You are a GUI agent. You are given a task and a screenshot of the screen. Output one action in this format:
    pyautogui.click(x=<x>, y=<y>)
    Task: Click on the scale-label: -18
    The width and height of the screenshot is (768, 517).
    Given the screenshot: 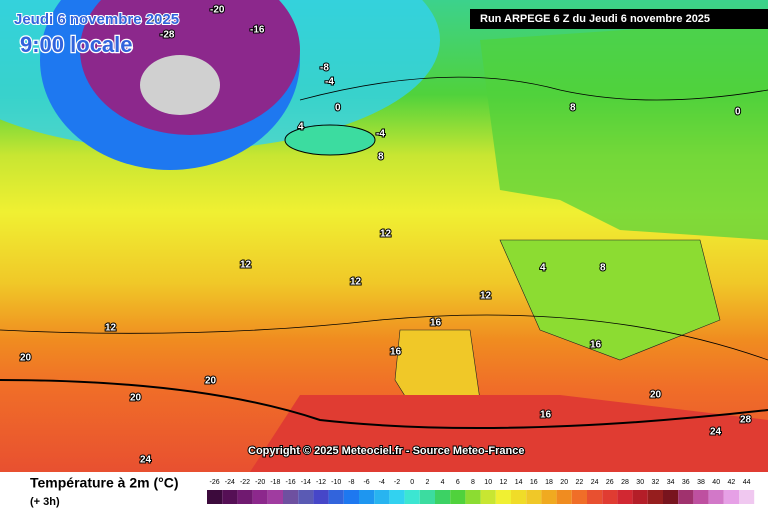 What is the action you would take?
    pyautogui.click(x=275, y=482)
    